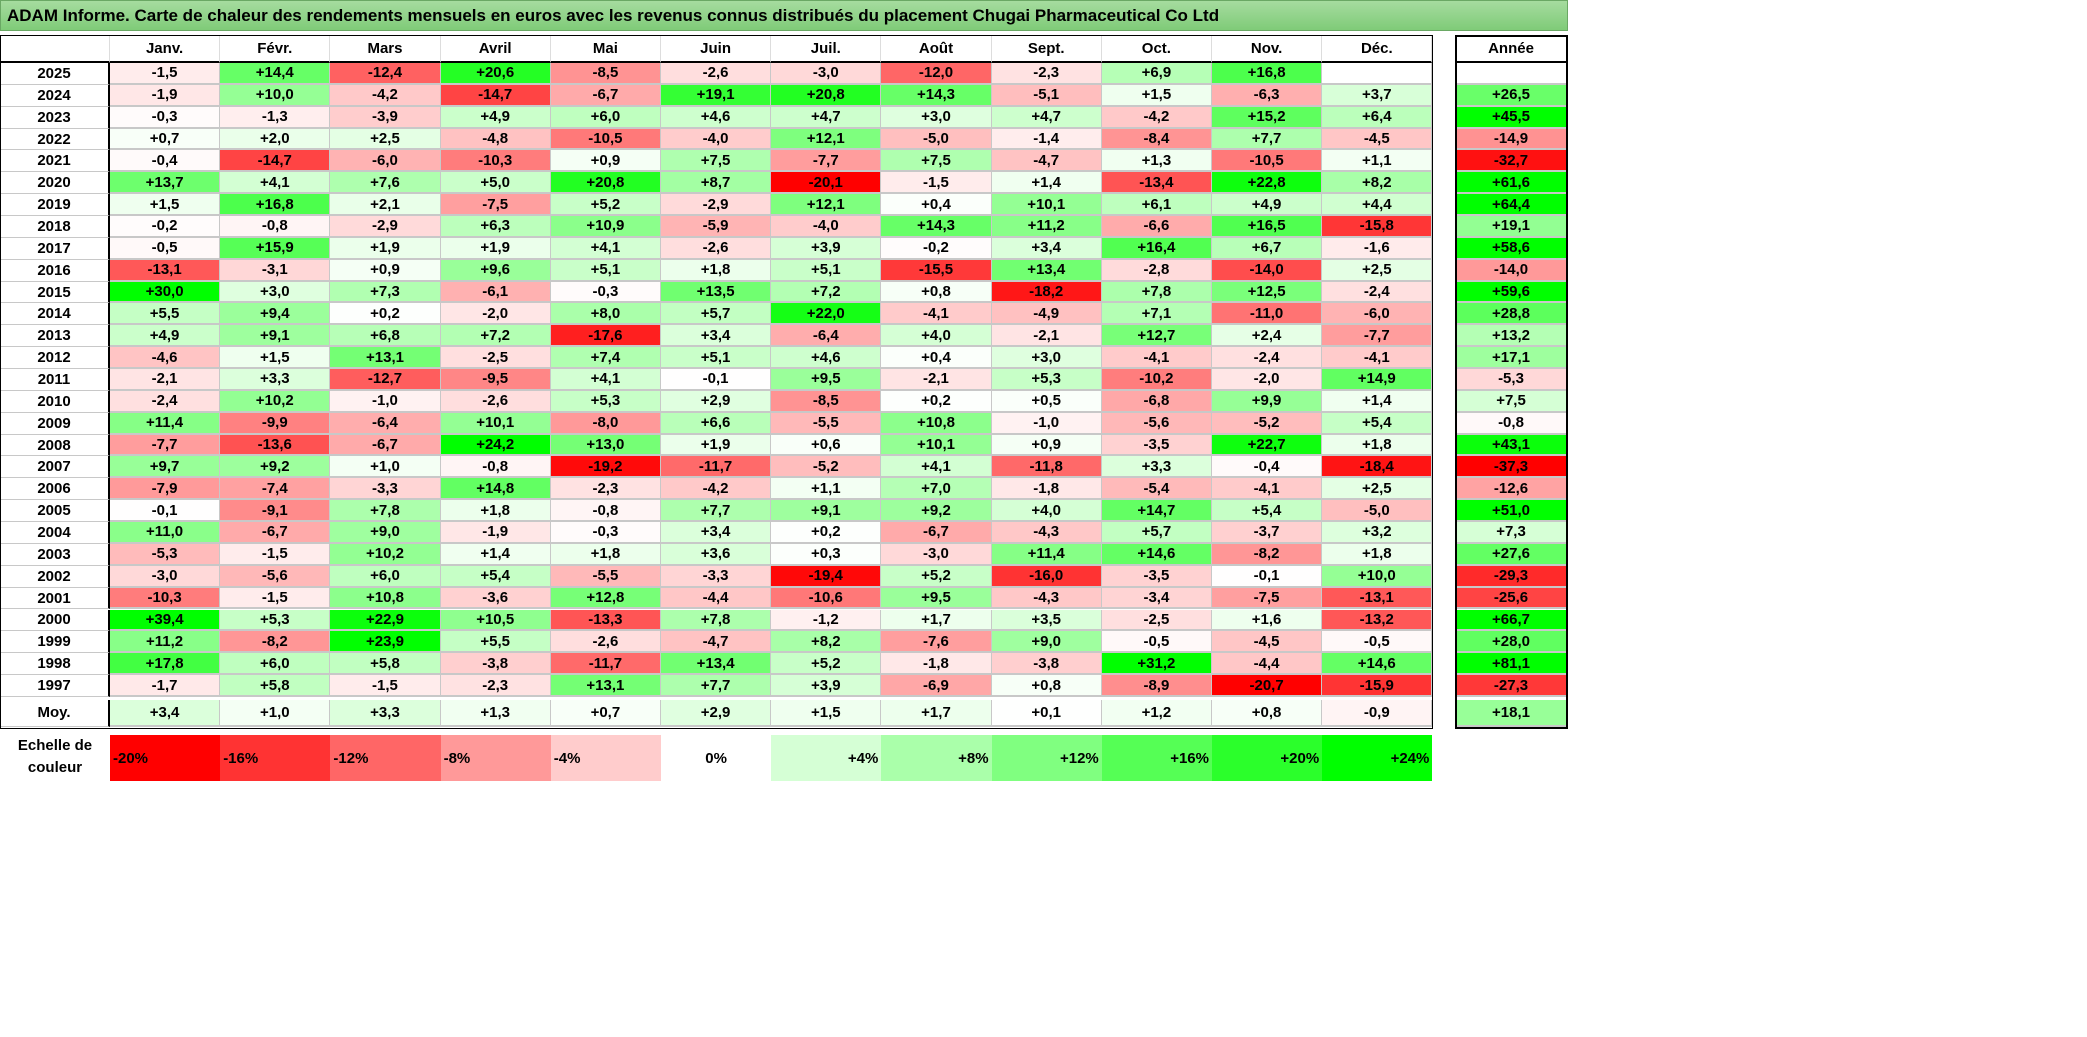 The height and width of the screenshot is (1037, 2087). What do you see at coordinates (826, 511) in the screenshot?
I see `heatmap-cell: +9,1` at bounding box center [826, 511].